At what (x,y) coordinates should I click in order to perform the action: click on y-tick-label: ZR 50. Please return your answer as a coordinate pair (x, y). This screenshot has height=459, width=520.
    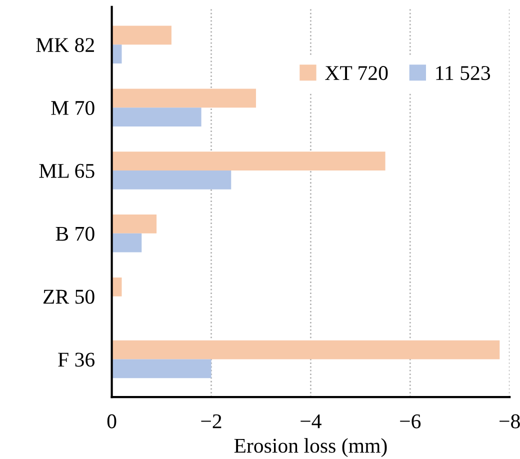
    Looking at the image, I should click on (68, 297).